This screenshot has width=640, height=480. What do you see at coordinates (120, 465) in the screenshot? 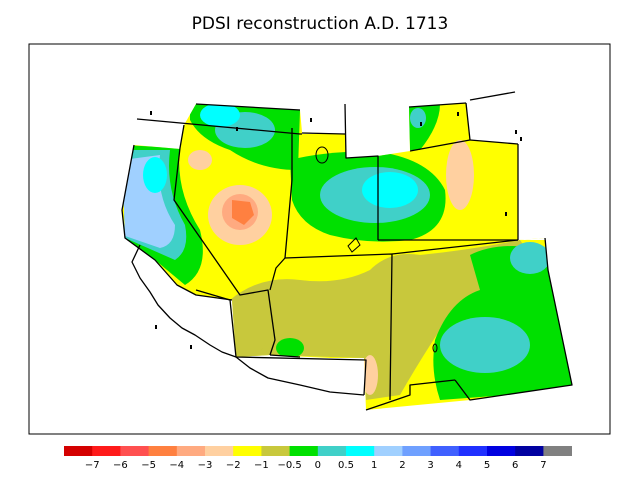
I see `legend-tick-label: −6` at bounding box center [120, 465].